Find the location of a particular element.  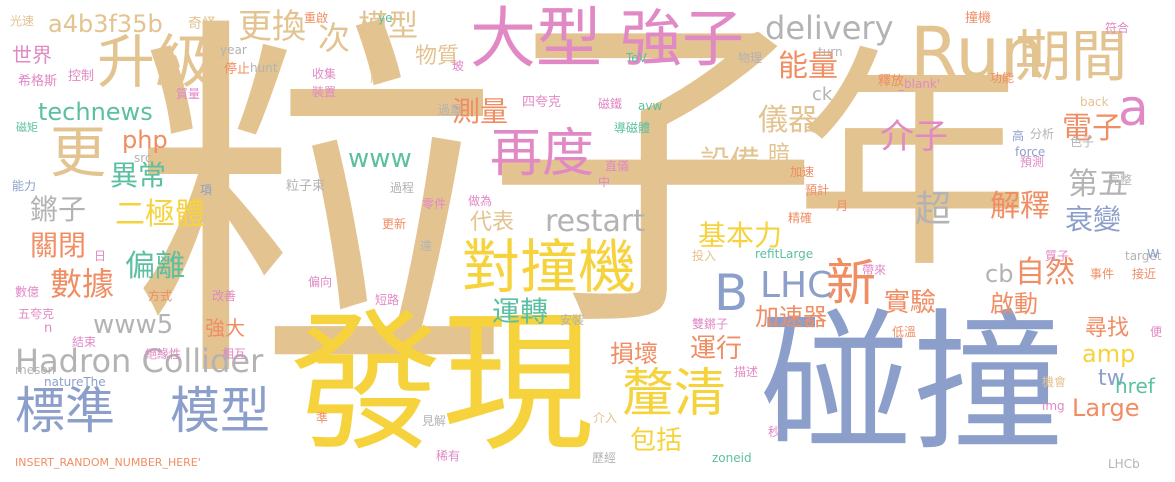

word: 分析 is located at coordinates (1042, 134).